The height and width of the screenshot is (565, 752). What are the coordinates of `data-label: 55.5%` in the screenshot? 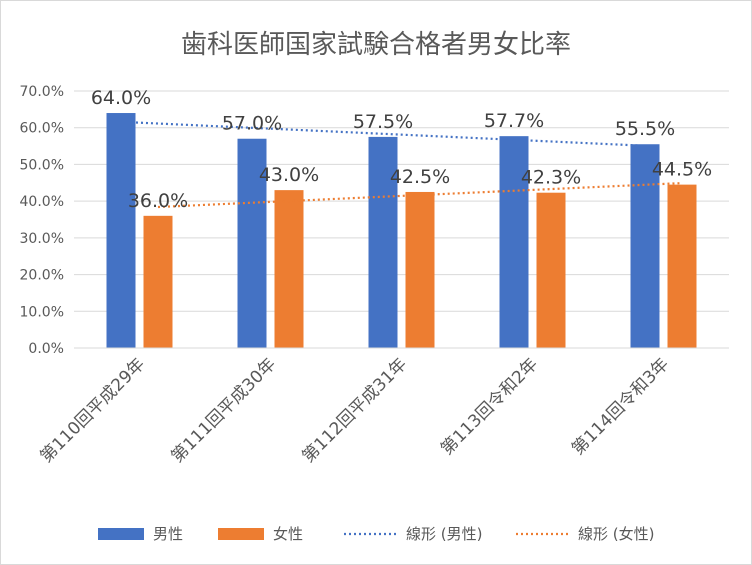 It's located at (645, 129).